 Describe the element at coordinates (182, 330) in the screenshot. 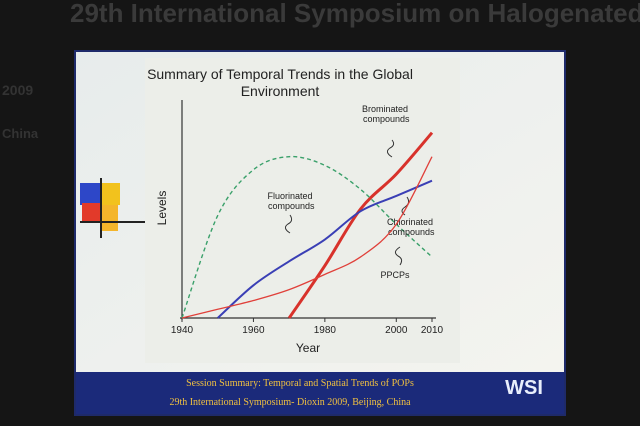

I see `x-tick-label: 1940` at that location.